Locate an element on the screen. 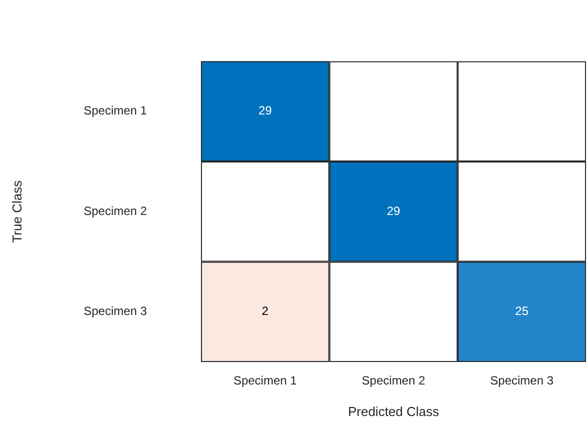 This screenshot has height=426, width=587. y-tick-label: Specimen 2 is located at coordinates (116, 211).